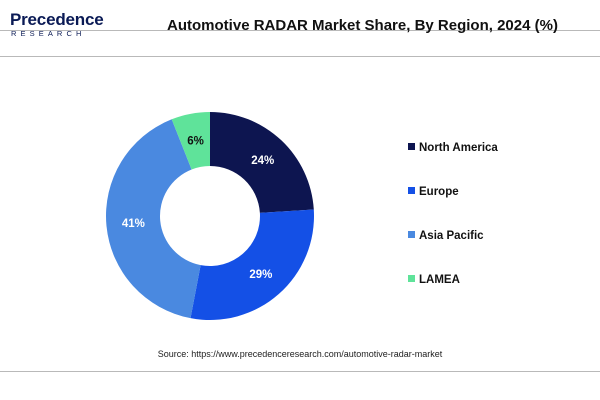  I want to click on slice-lamea, so click(190, 141).